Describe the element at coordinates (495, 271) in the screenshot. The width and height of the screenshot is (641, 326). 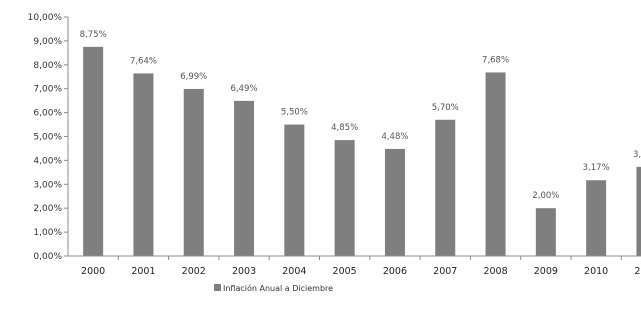
I see `x-tick-label-2008: 2008` at that location.